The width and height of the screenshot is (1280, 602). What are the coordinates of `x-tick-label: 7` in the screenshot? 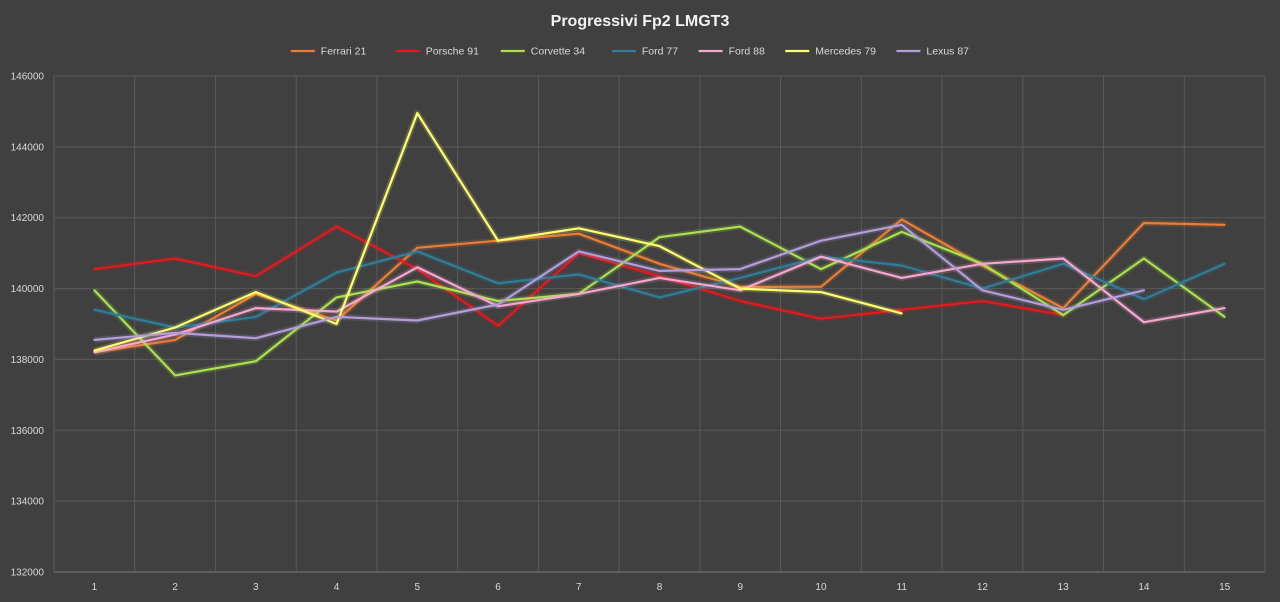 It's located at (579, 587).